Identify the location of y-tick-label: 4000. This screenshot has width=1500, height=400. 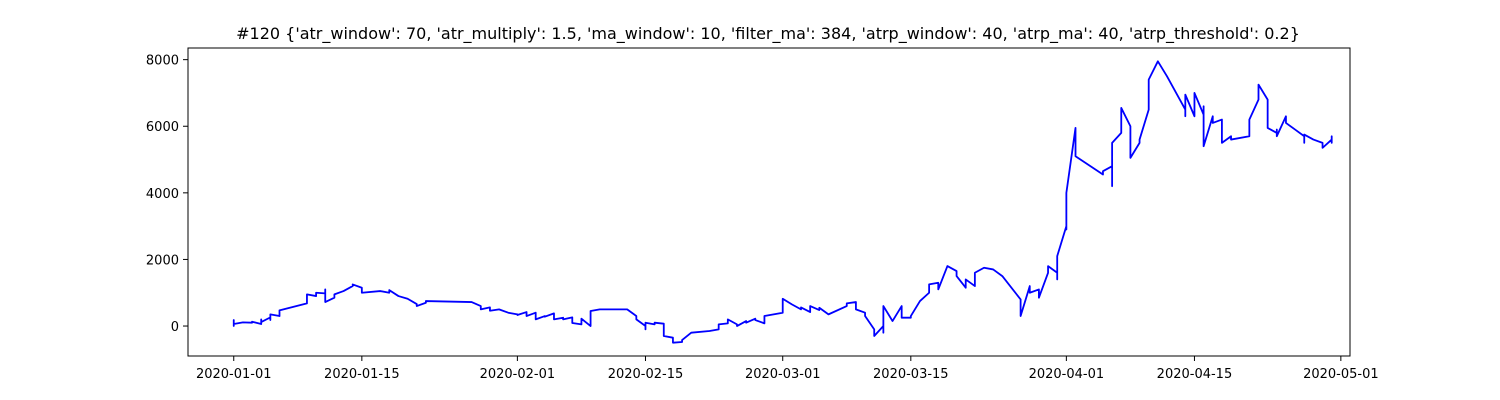
(162, 194).